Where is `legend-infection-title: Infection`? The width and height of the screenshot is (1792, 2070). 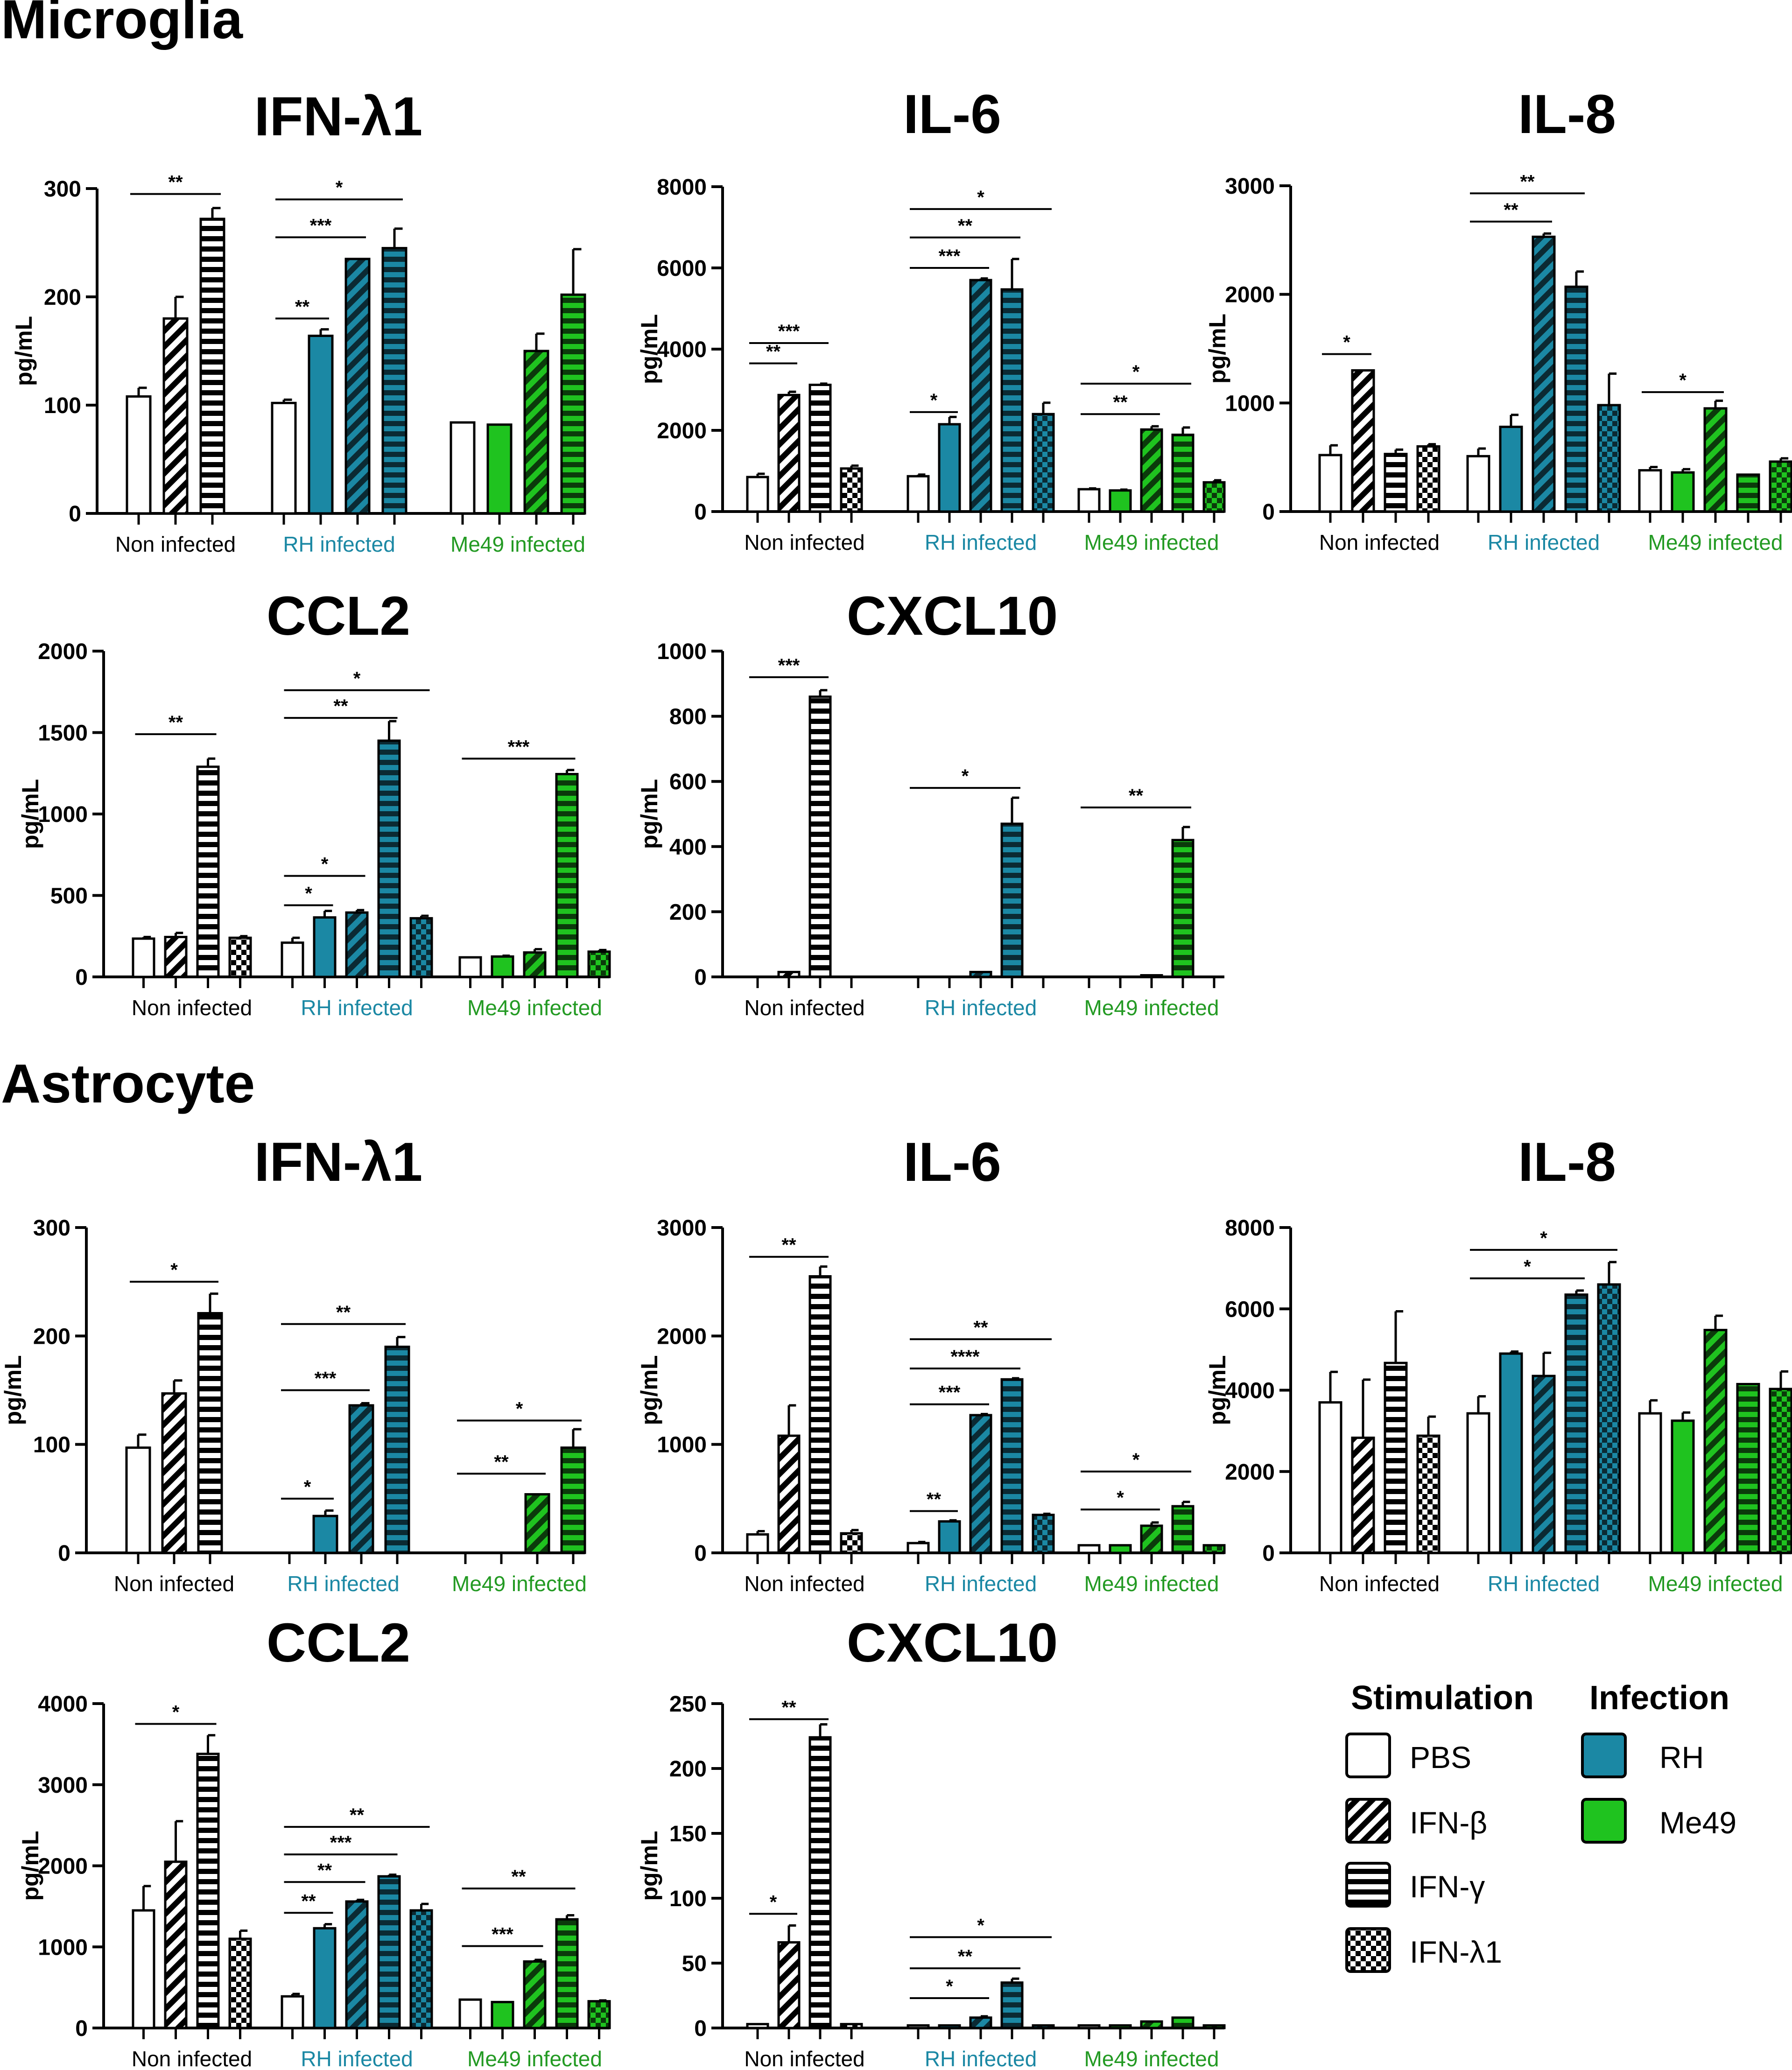 legend-infection-title: Infection is located at coordinates (1659, 1698).